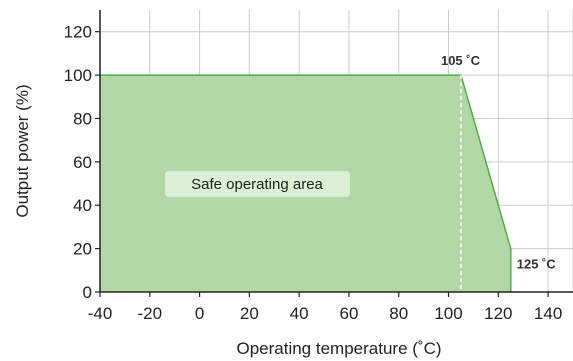 This screenshot has width=573, height=361. I want to click on annotation-max-temperature: 125 ˚C, so click(537, 264).